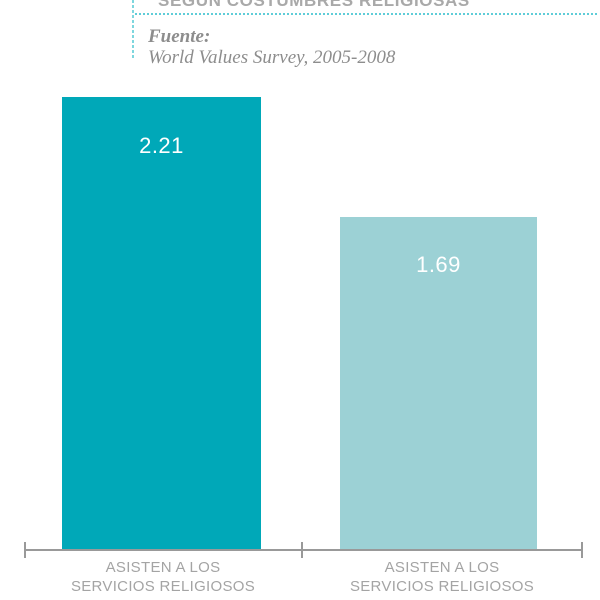 The image size is (600, 600). I want to click on x-axis-tick-right, so click(582, 550).